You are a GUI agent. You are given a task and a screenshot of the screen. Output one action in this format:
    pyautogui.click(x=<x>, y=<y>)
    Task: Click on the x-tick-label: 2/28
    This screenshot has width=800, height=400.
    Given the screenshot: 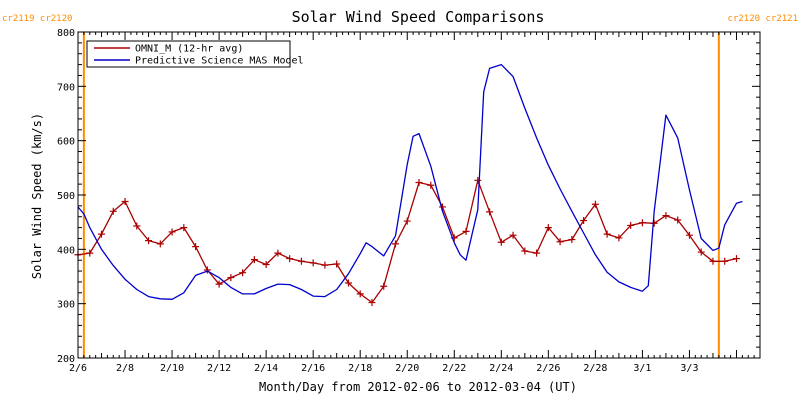 What is the action you would take?
    pyautogui.click(x=595, y=368)
    